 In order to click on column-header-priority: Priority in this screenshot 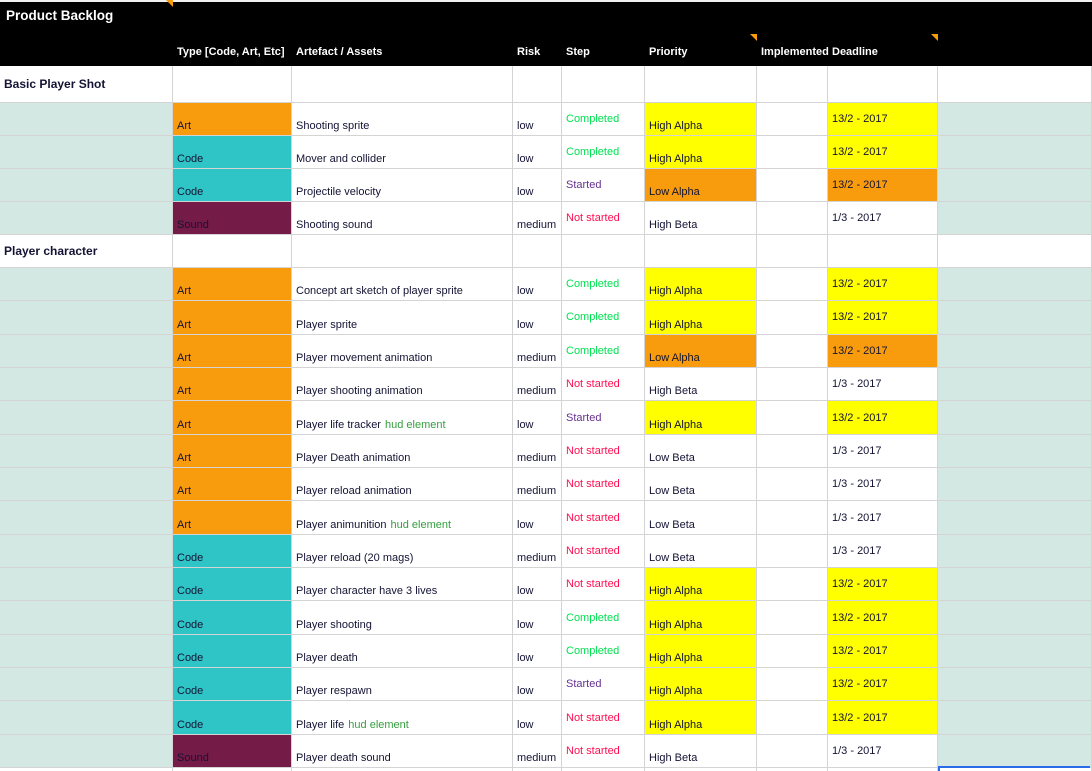, I will do `click(668, 52)`.